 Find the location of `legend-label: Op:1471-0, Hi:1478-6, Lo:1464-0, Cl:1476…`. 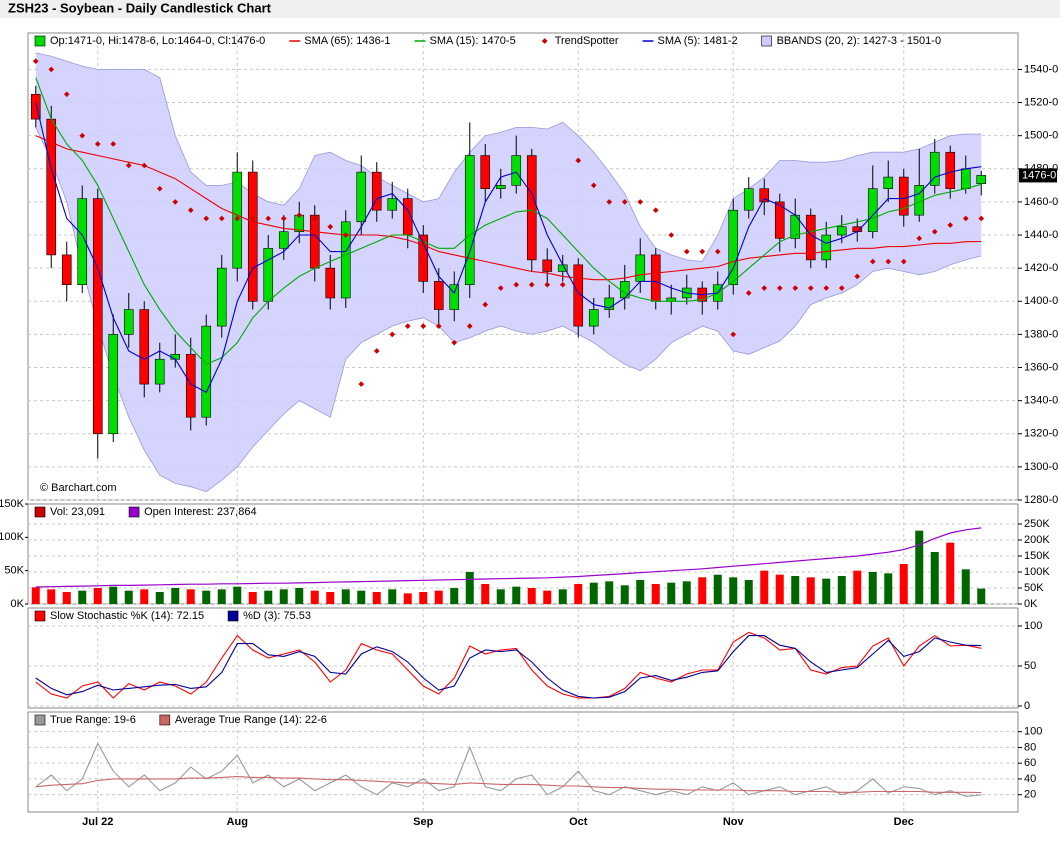

legend-label: Op:1471-0, Hi:1478-6, Lo:1464-0, Cl:1476… is located at coordinates (157, 41).